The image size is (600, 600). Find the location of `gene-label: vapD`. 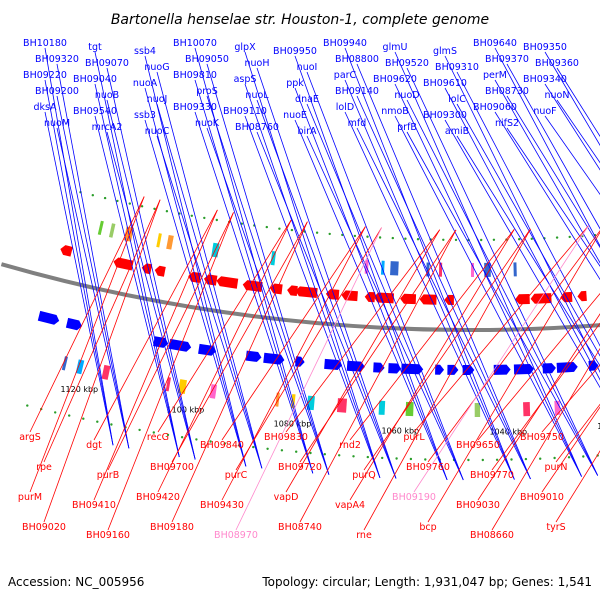

gene-label: vapD is located at coordinates (286, 497).